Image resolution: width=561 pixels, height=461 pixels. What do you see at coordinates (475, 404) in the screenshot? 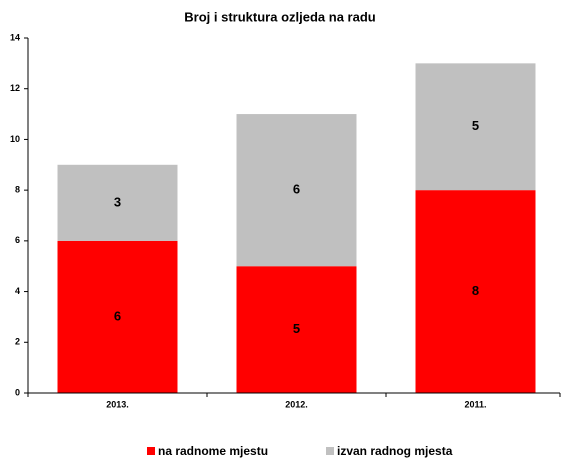
I see `x-tick-label: 2011.` at bounding box center [475, 404].